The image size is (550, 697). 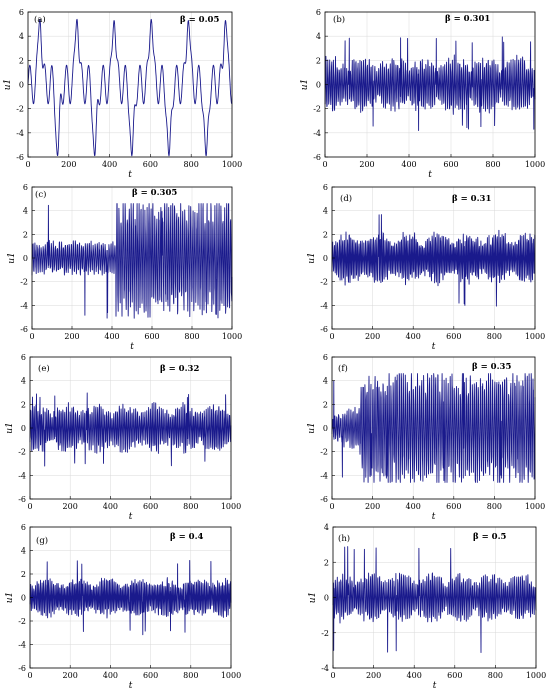 I want to click on panel-tag: (f), so click(x=343, y=368).